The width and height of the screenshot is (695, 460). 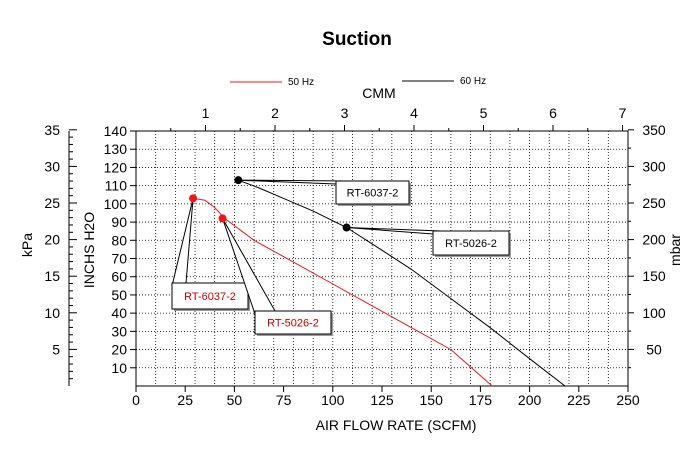 I want to click on y-tick-label: 10, so click(x=119, y=368).